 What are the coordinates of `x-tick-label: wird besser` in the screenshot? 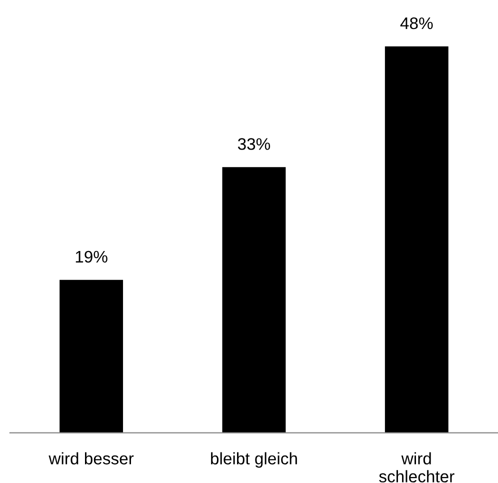 It's located at (91, 458).